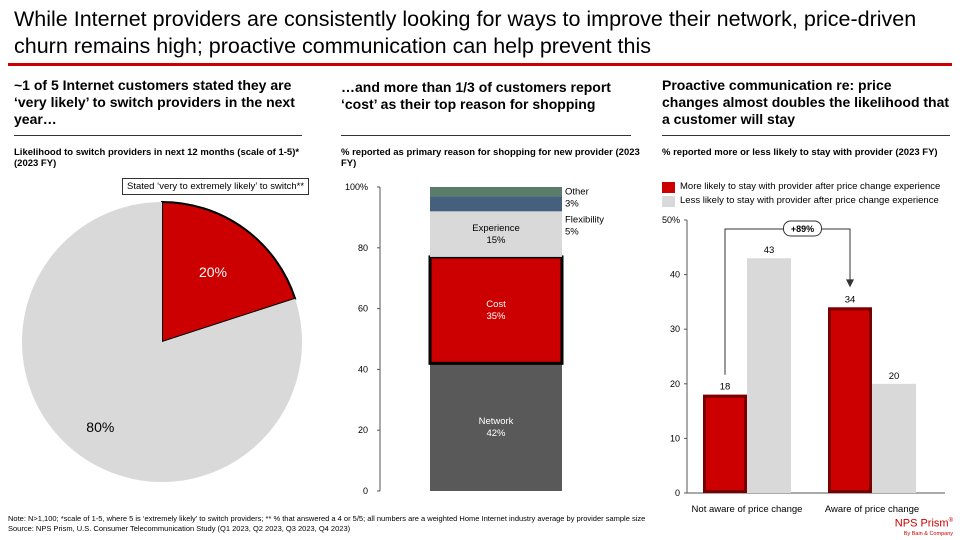 The width and height of the screenshot is (960, 540). Describe the element at coordinates (480, 64) in the screenshot. I see `title-divider` at that location.